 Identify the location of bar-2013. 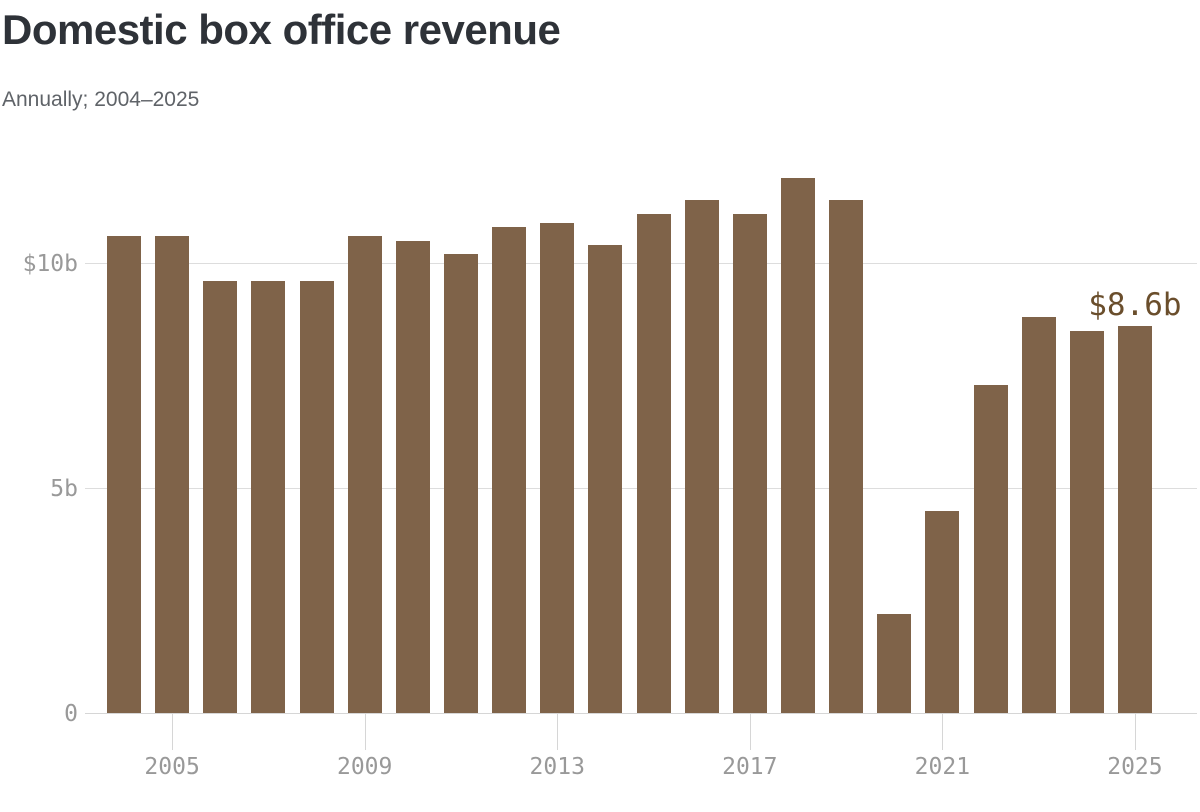
(557, 467).